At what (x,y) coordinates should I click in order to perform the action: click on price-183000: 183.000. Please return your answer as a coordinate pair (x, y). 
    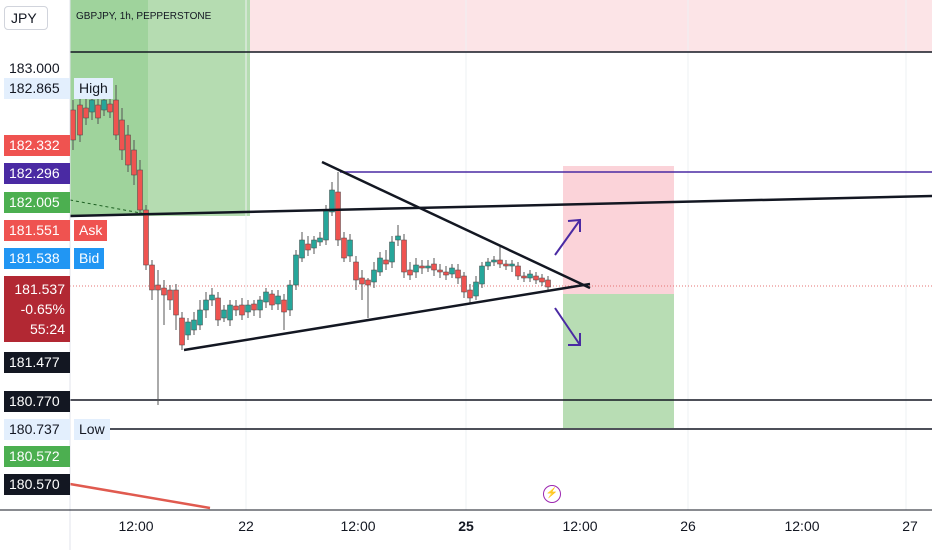
    Looking at the image, I should click on (34, 68).